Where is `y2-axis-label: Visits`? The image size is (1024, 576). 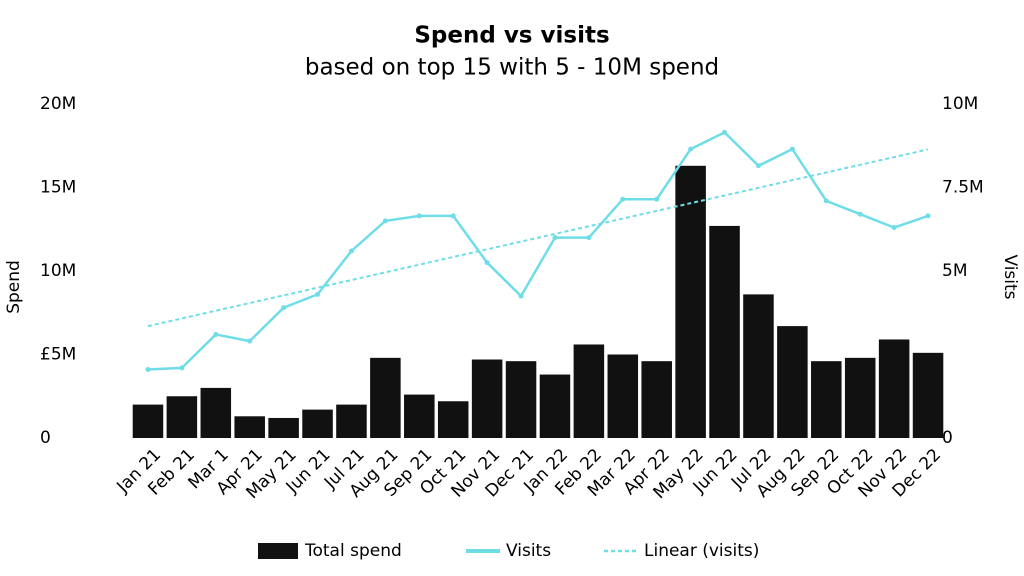 y2-axis-label: Visits is located at coordinates (1010, 276).